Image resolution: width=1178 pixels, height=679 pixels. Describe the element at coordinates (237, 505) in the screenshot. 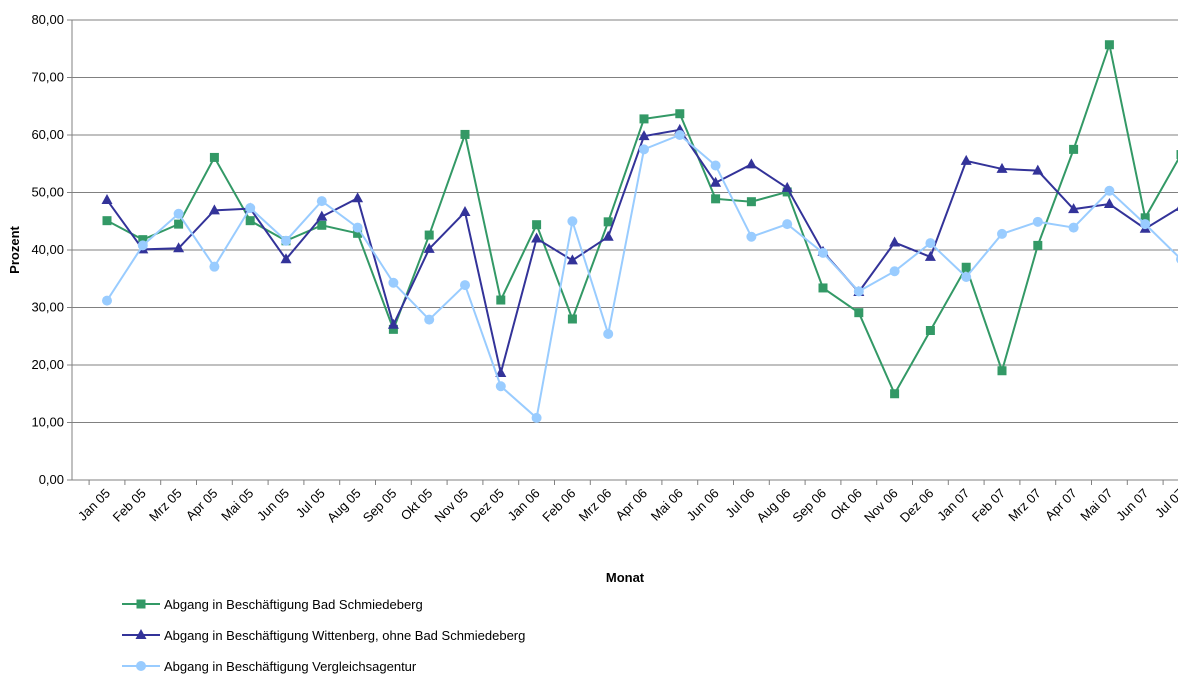

I see `x-tick-label: Mai 05` at that location.